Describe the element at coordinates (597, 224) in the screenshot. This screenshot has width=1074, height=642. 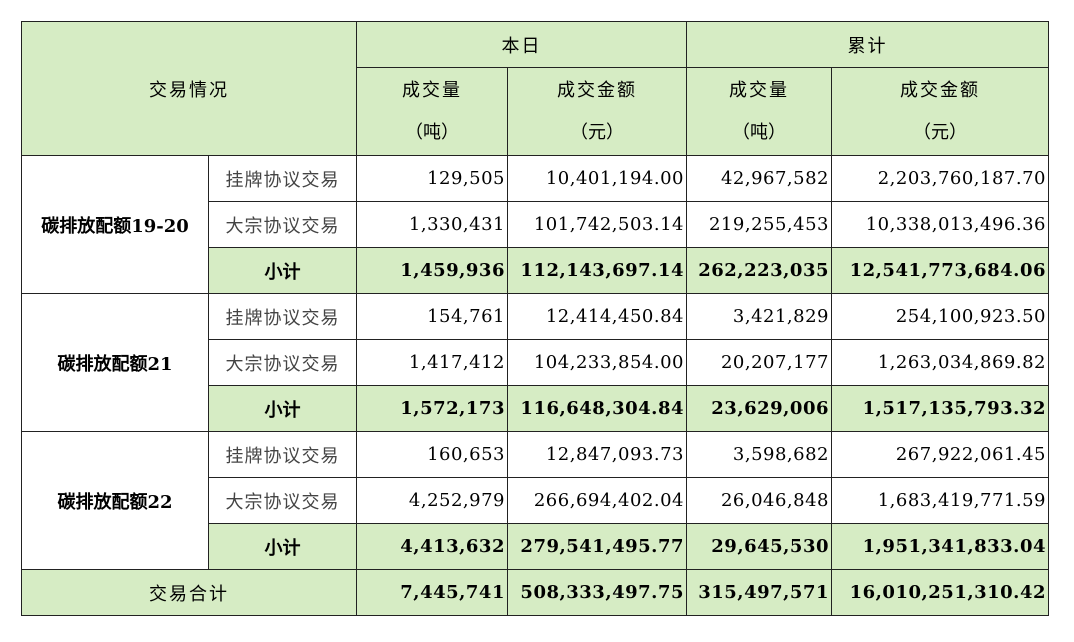
I see `today-amount: 101,742,503.14` at that location.